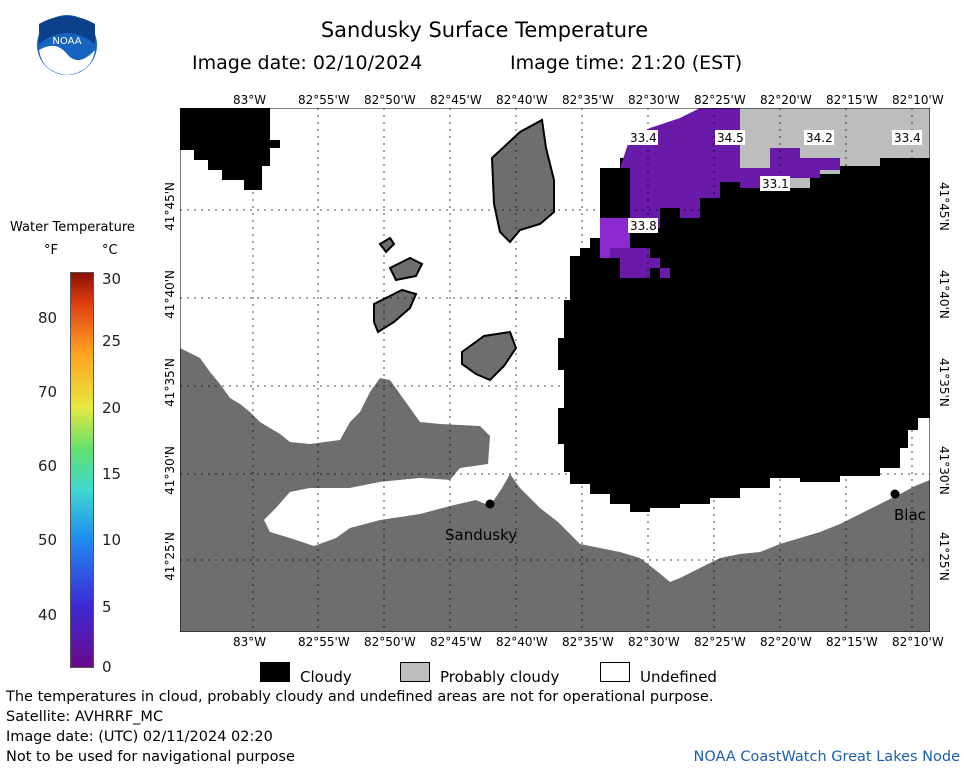 Image resolution: width=969 pixels, height=773 pixels. What do you see at coordinates (895, 494) in the screenshot?
I see `blac-marker` at bounding box center [895, 494].